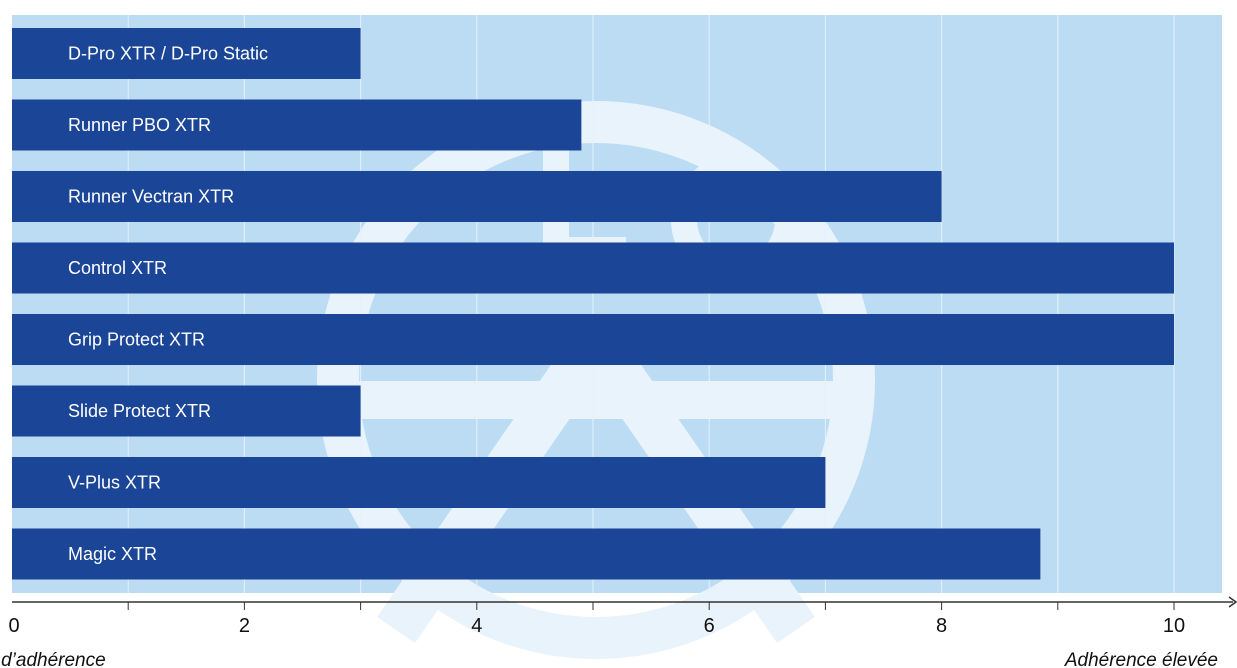 The image size is (1237, 668). I want to click on x-axis-caption-right: Adhérence élevée, so click(1141, 659).